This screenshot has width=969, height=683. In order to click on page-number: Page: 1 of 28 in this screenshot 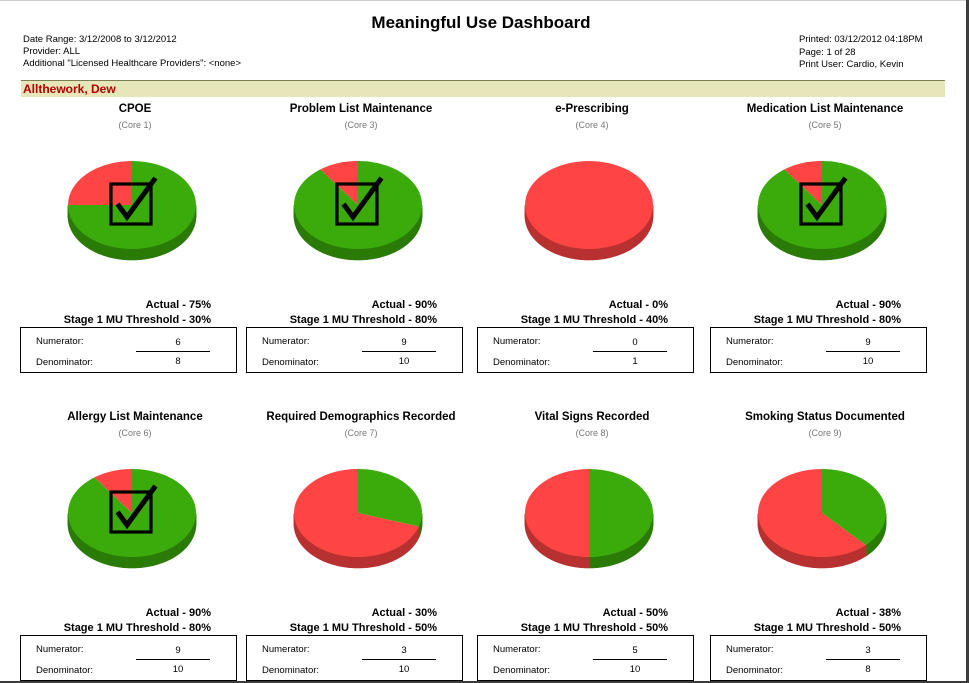, I will do `click(827, 52)`.